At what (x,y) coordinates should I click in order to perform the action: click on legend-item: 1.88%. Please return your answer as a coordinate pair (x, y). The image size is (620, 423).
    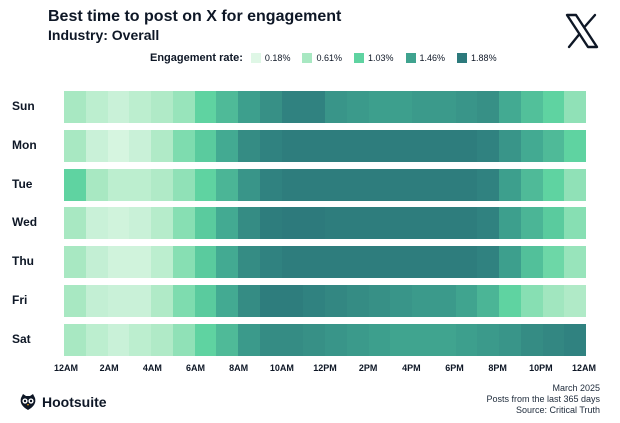
    Looking at the image, I should click on (477, 58).